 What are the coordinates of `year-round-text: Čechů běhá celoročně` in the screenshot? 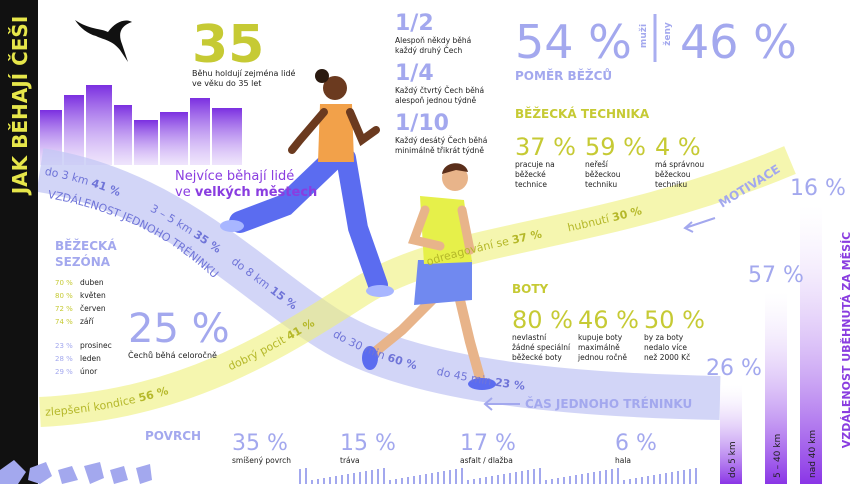 It's located at (172, 354).